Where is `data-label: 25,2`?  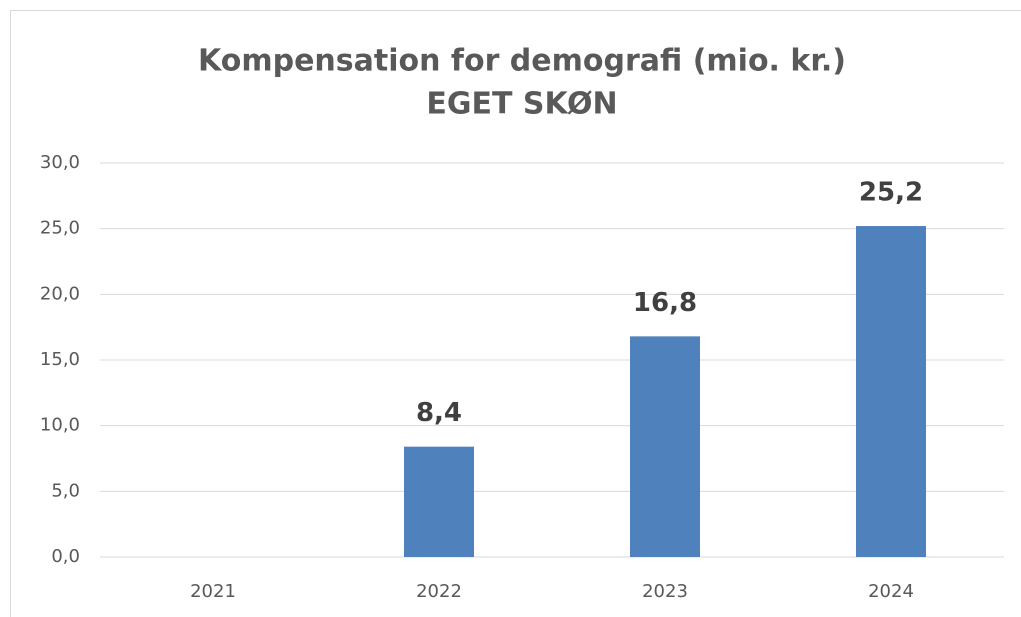
data-label: 25,2 is located at coordinates (891, 193).